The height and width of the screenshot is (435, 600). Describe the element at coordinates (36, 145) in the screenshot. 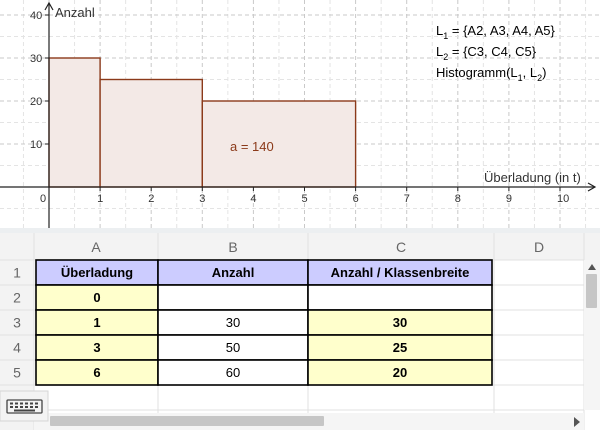

I see `y-tick-label: 10` at that location.